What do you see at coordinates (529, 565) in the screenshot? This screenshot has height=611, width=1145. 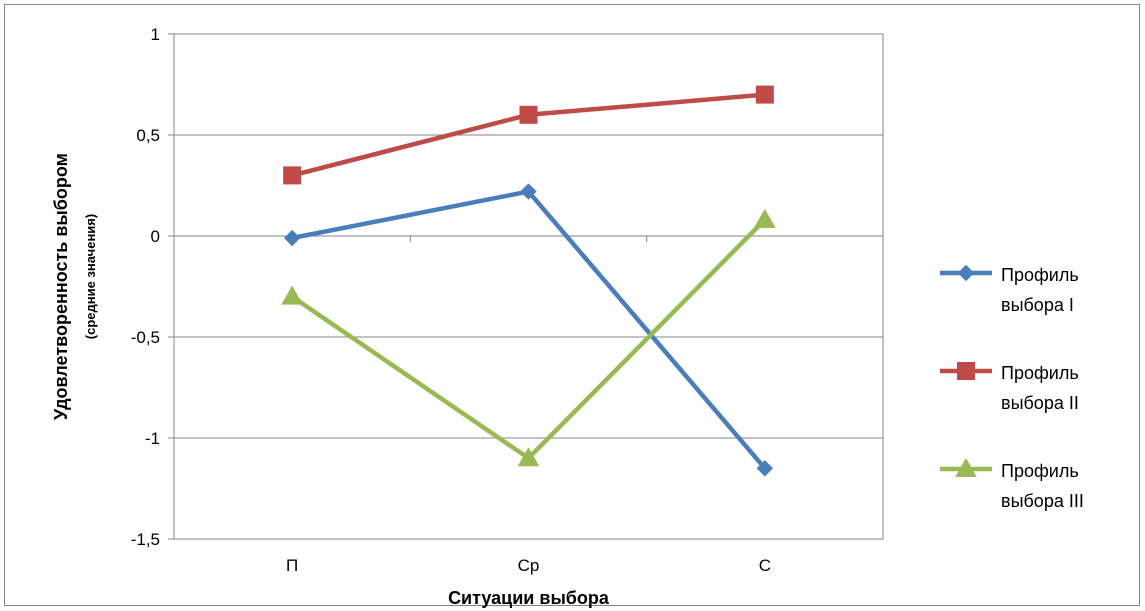 I see `x-tick-label: Ср` at bounding box center [529, 565].